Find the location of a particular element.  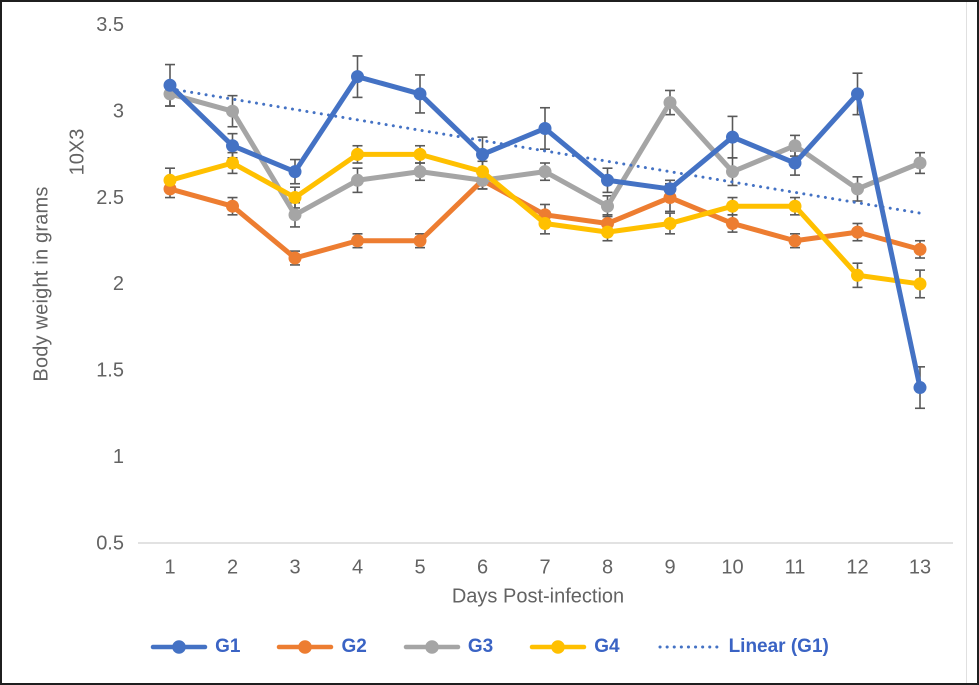

chart-object-right-edge is located at coordinates (966, 342).